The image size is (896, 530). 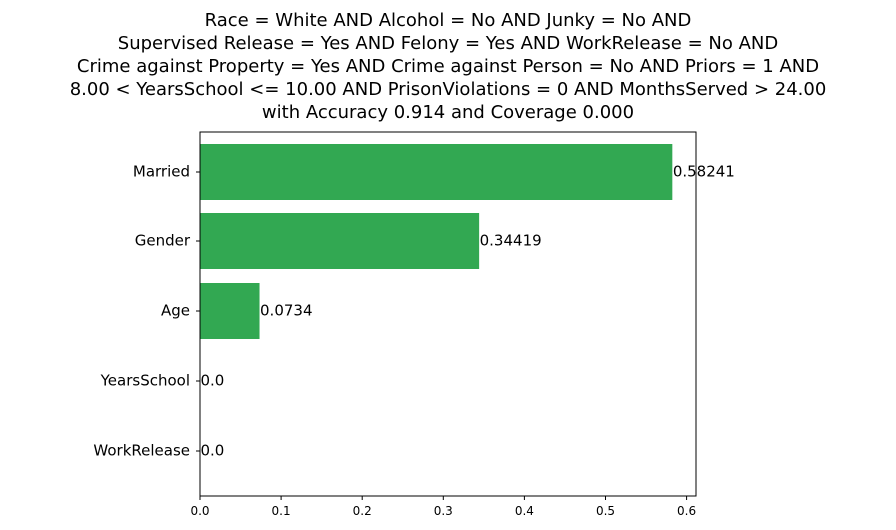 I want to click on data-label: 0.58241, so click(x=704, y=172).